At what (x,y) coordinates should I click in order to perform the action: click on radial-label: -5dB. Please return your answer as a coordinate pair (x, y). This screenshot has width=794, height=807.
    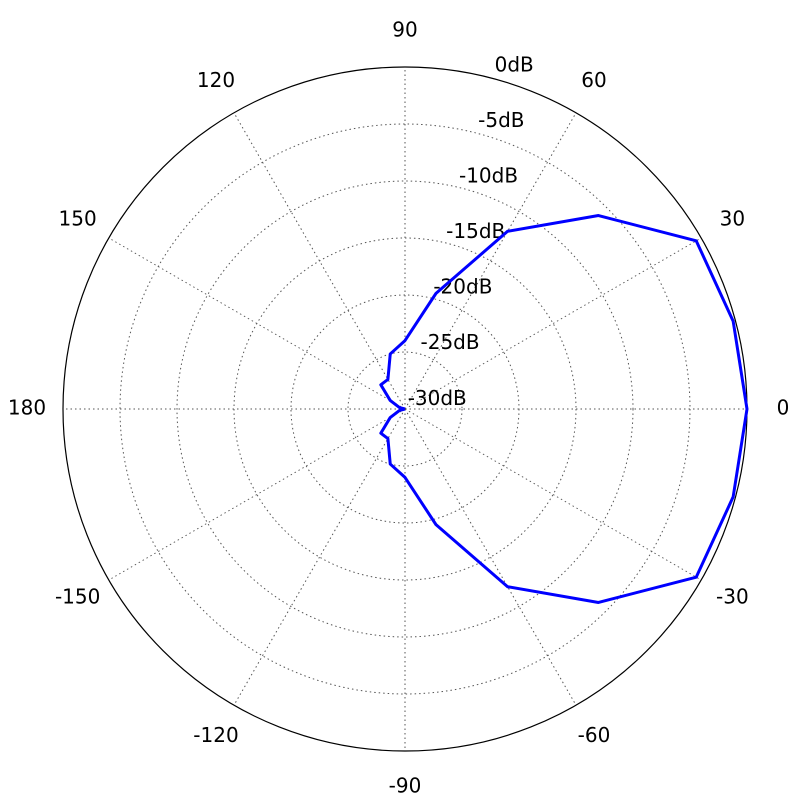
    Looking at the image, I should click on (501, 120).